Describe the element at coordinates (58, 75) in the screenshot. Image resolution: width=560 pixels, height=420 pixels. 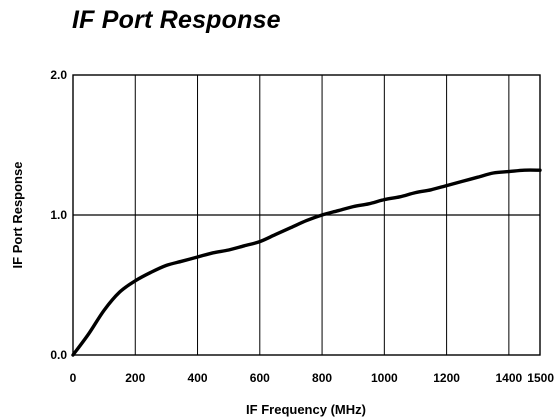
I see `y-tick-label: 2.0` at that location.